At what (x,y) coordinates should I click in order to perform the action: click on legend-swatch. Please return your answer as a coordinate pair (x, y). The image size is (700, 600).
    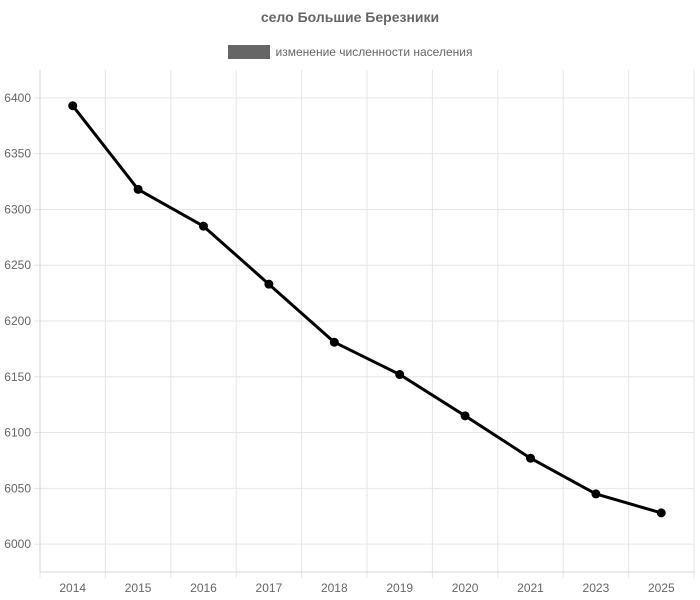
    Looking at the image, I should click on (248, 51).